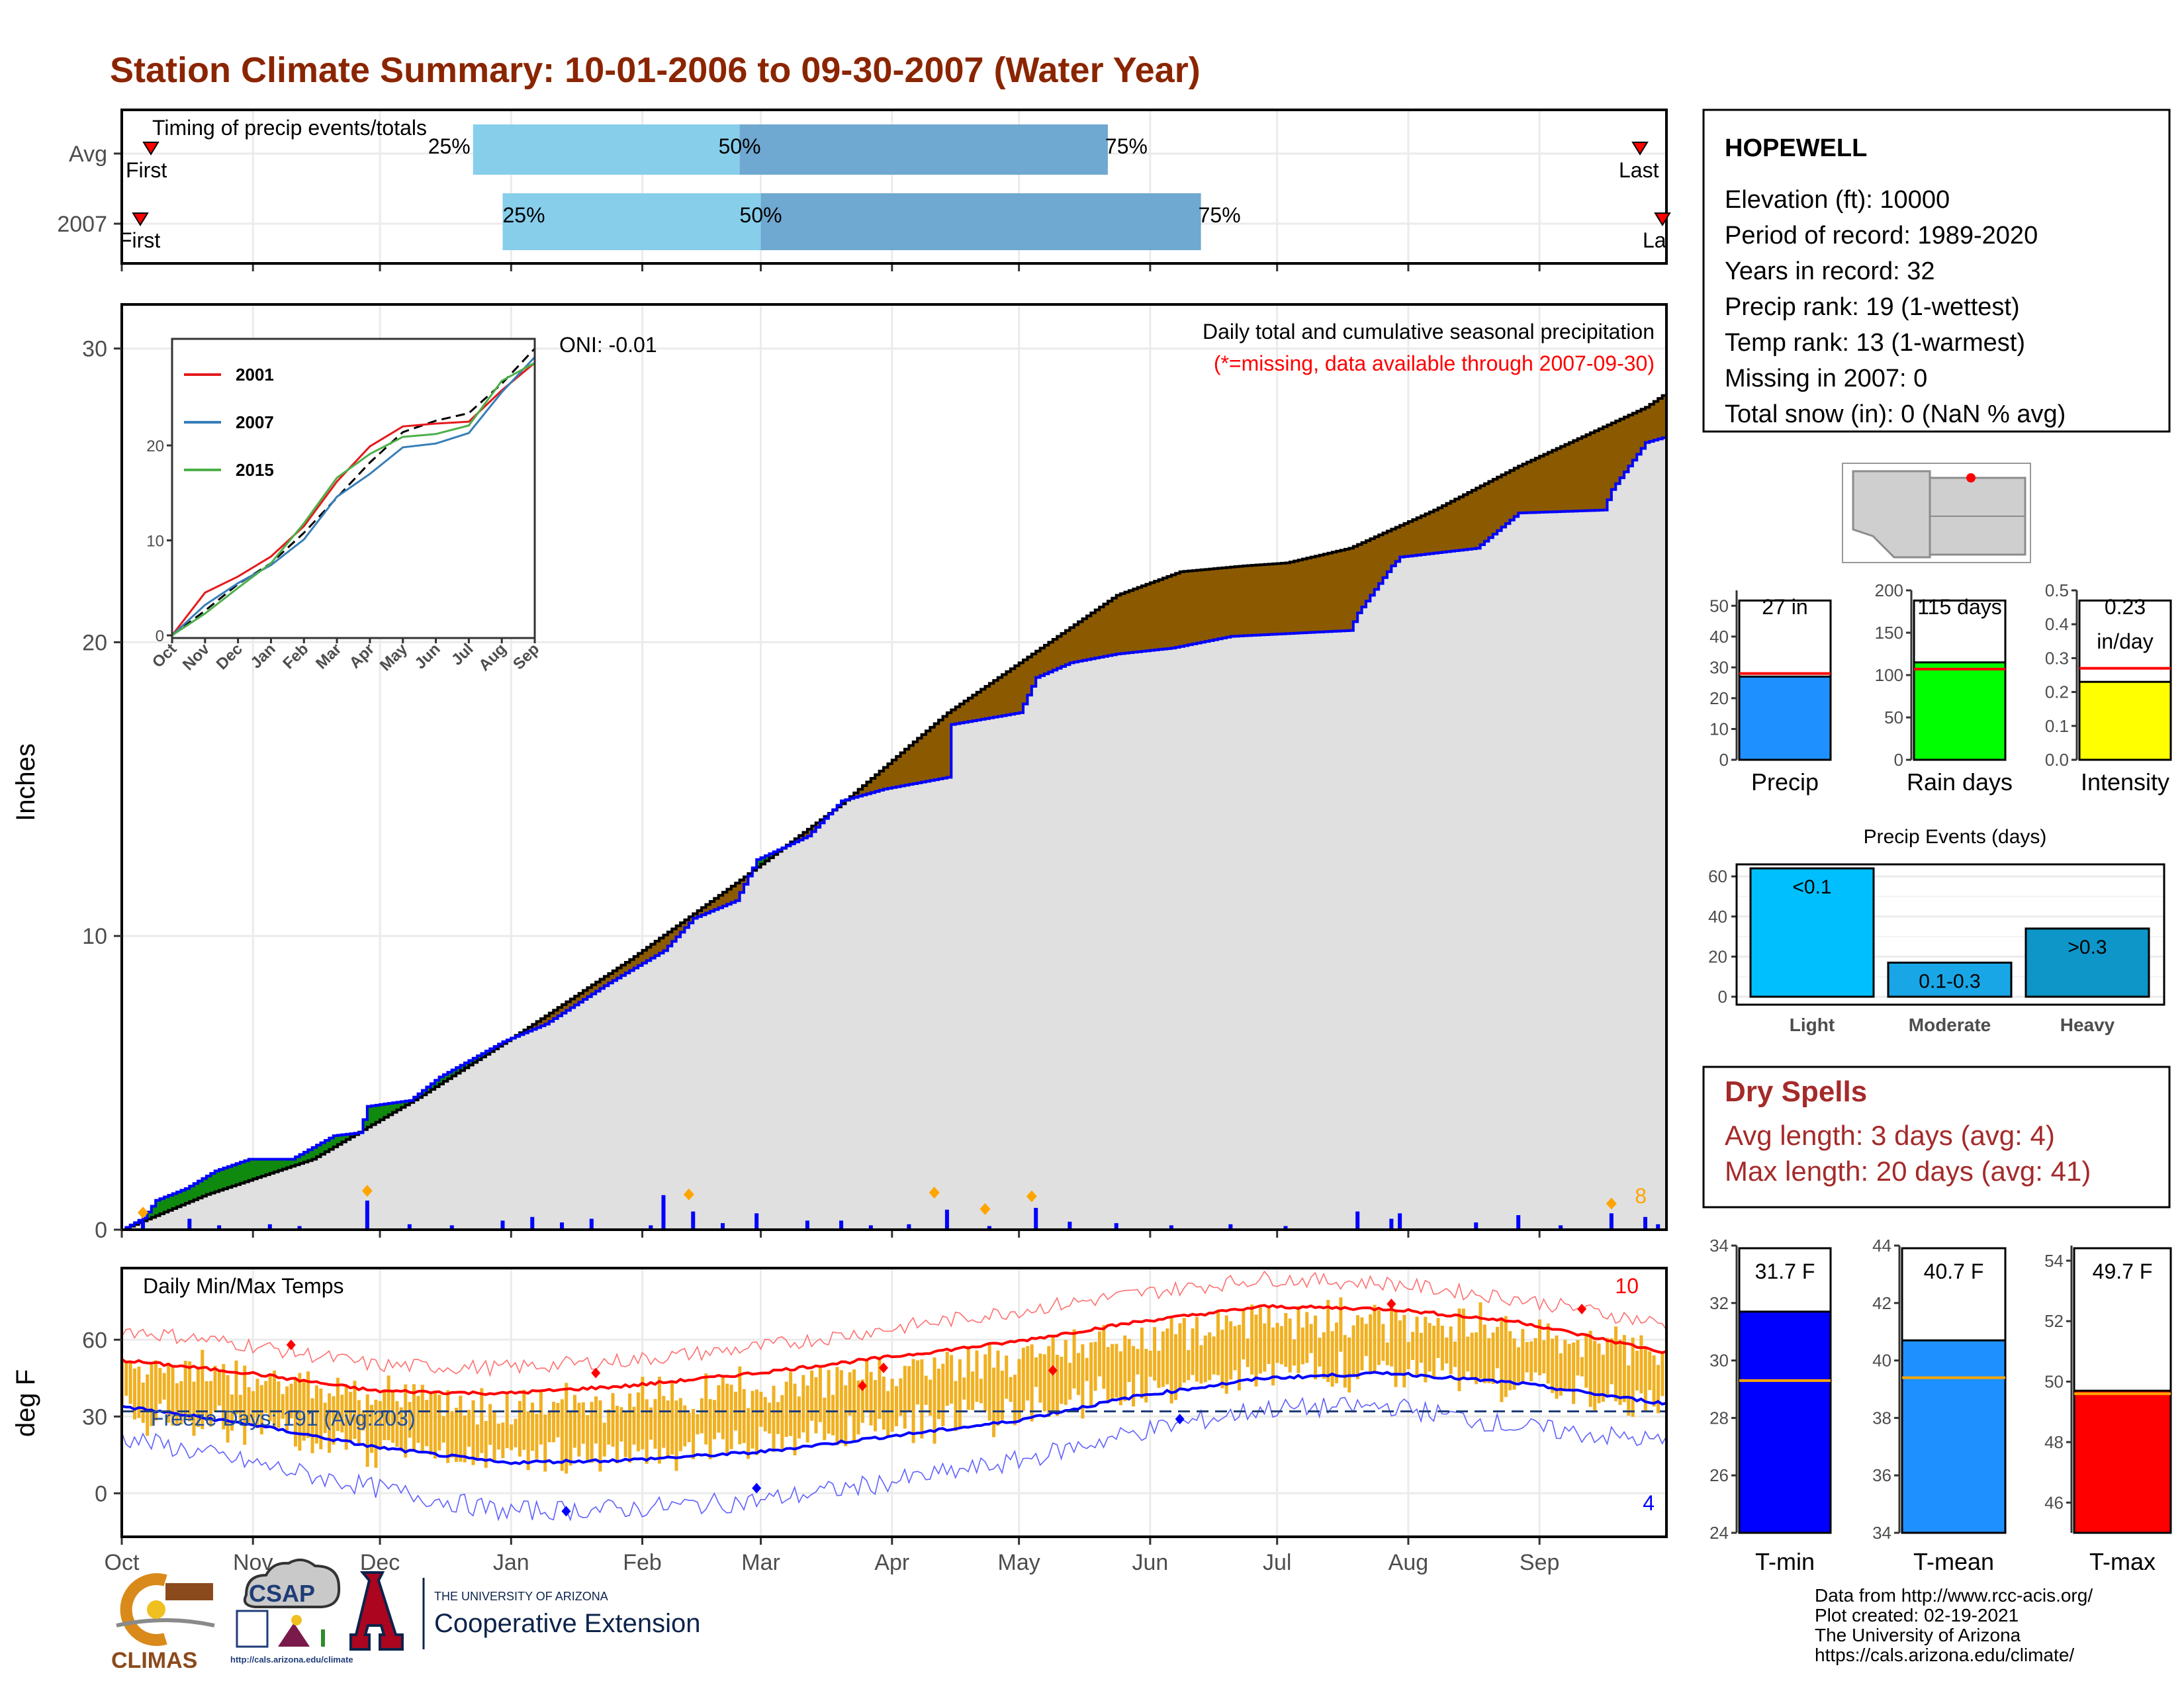  What do you see at coordinates (1875, 343) in the screenshot?
I see `station-temp-rank: Temp rank: 13 (1-warmest)` at bounding box center [1875, 343].